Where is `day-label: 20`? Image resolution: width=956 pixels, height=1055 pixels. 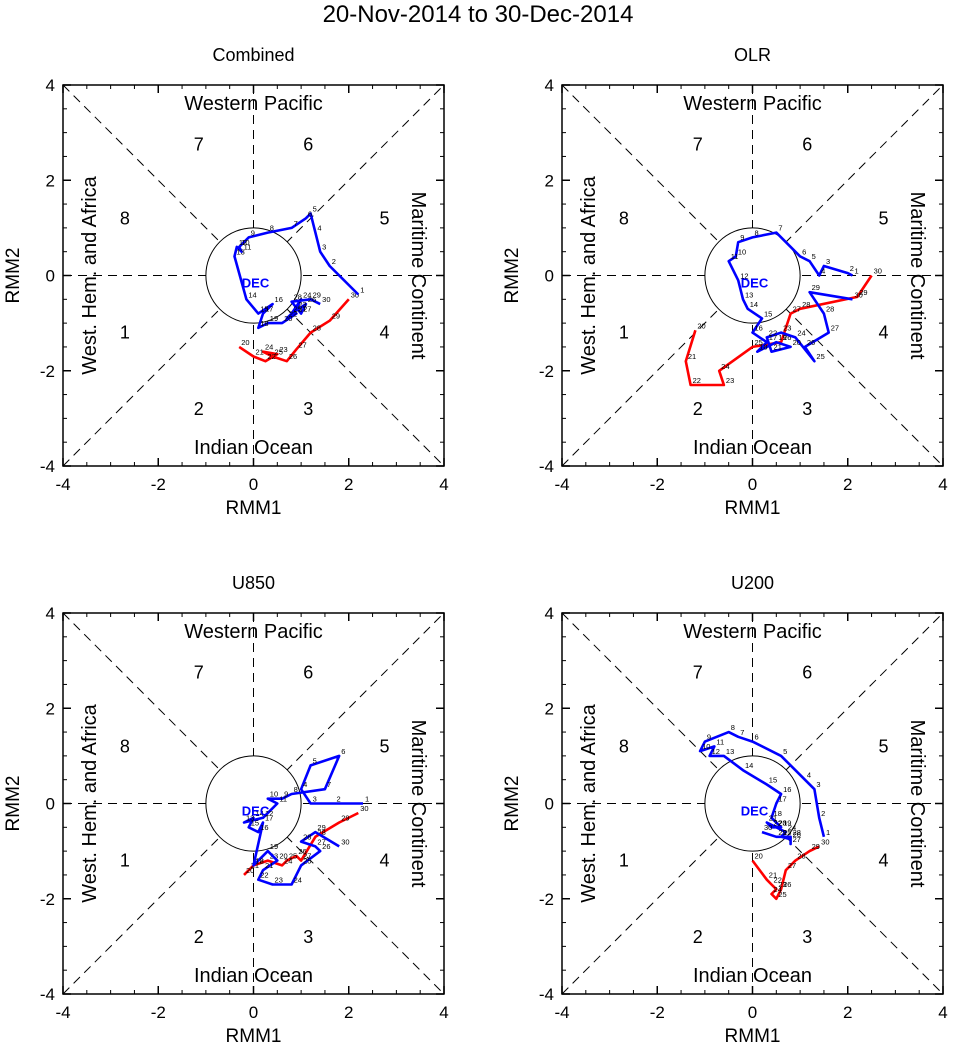 day-label: 20 is located at coordinates (797, 342).